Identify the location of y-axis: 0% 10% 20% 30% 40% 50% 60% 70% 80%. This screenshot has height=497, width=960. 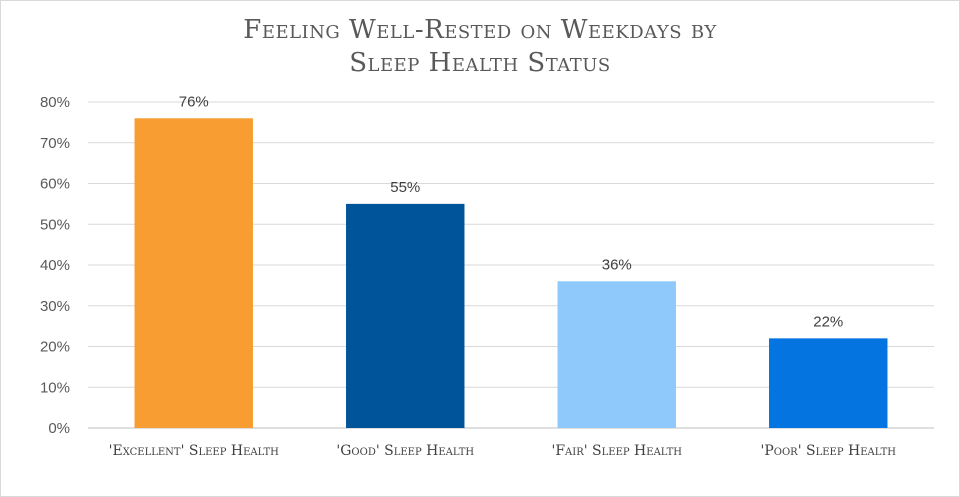
(55, 265).